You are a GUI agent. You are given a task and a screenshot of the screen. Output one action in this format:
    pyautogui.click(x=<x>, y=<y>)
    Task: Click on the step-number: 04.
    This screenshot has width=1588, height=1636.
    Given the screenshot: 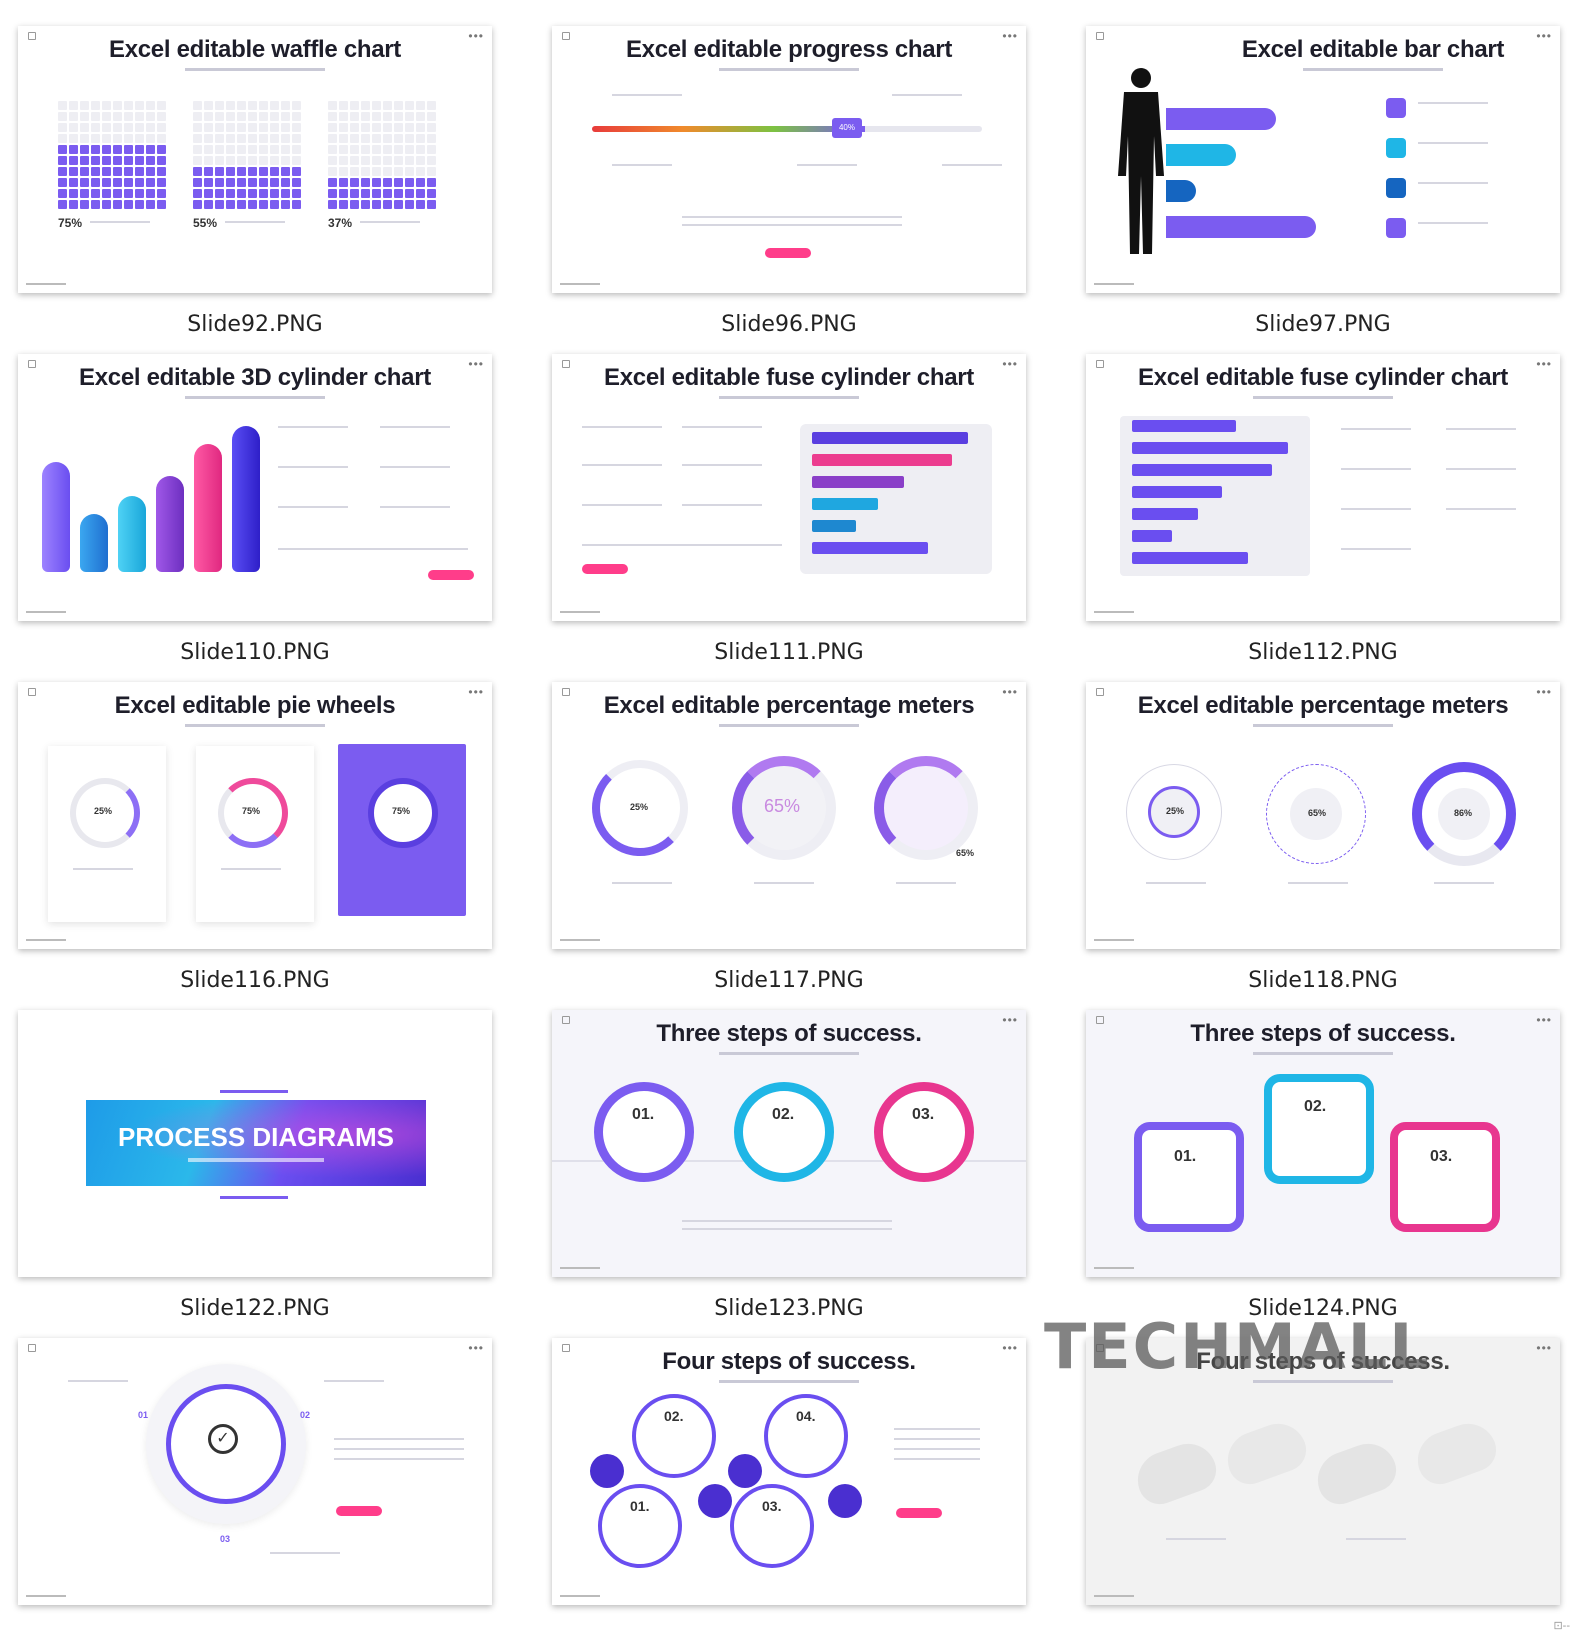 What is the action you would take?
    pyautogui.click(x=806, y=1416)
    